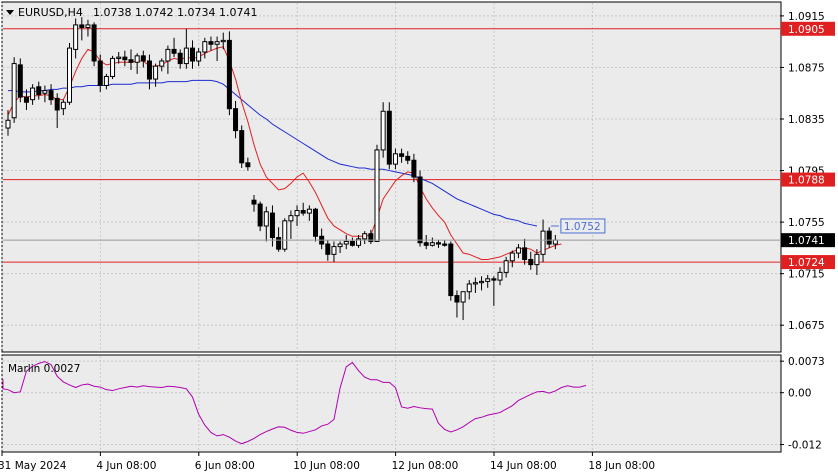 Image resolution: width=838 pixels, height=476 pixels. What do you see at coordinates (805, 446) in the screenshot?
I see `indicator-y-tick-label: -0.012` at bounding box center [805, 446].